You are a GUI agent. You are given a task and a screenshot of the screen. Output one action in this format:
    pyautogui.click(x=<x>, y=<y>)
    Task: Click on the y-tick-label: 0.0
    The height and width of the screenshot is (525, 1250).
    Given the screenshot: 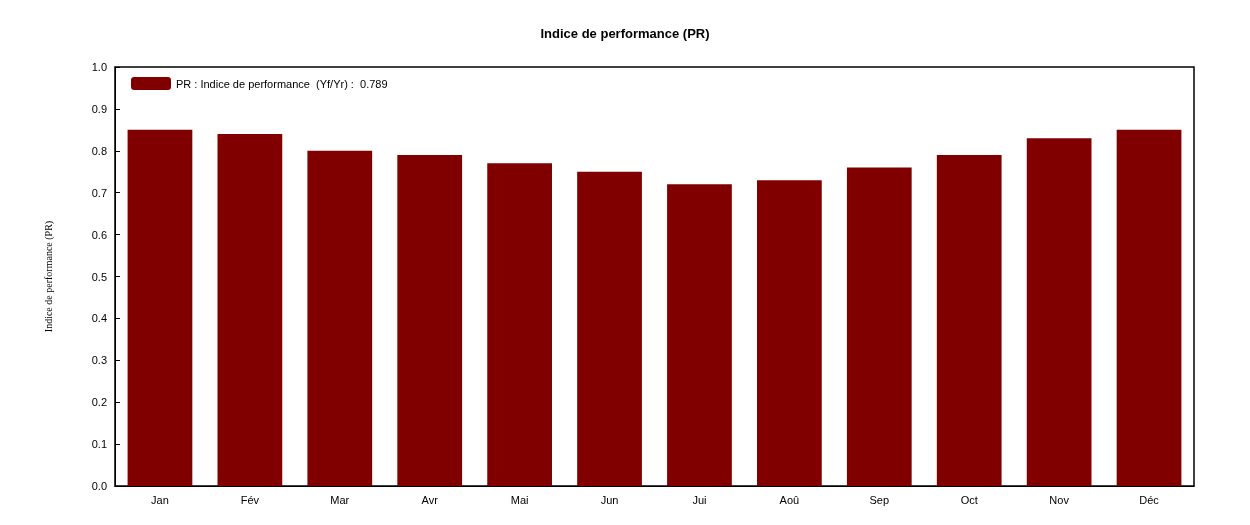 What is the action you would take?
    pyautogui.click(x=99, y=486)
    